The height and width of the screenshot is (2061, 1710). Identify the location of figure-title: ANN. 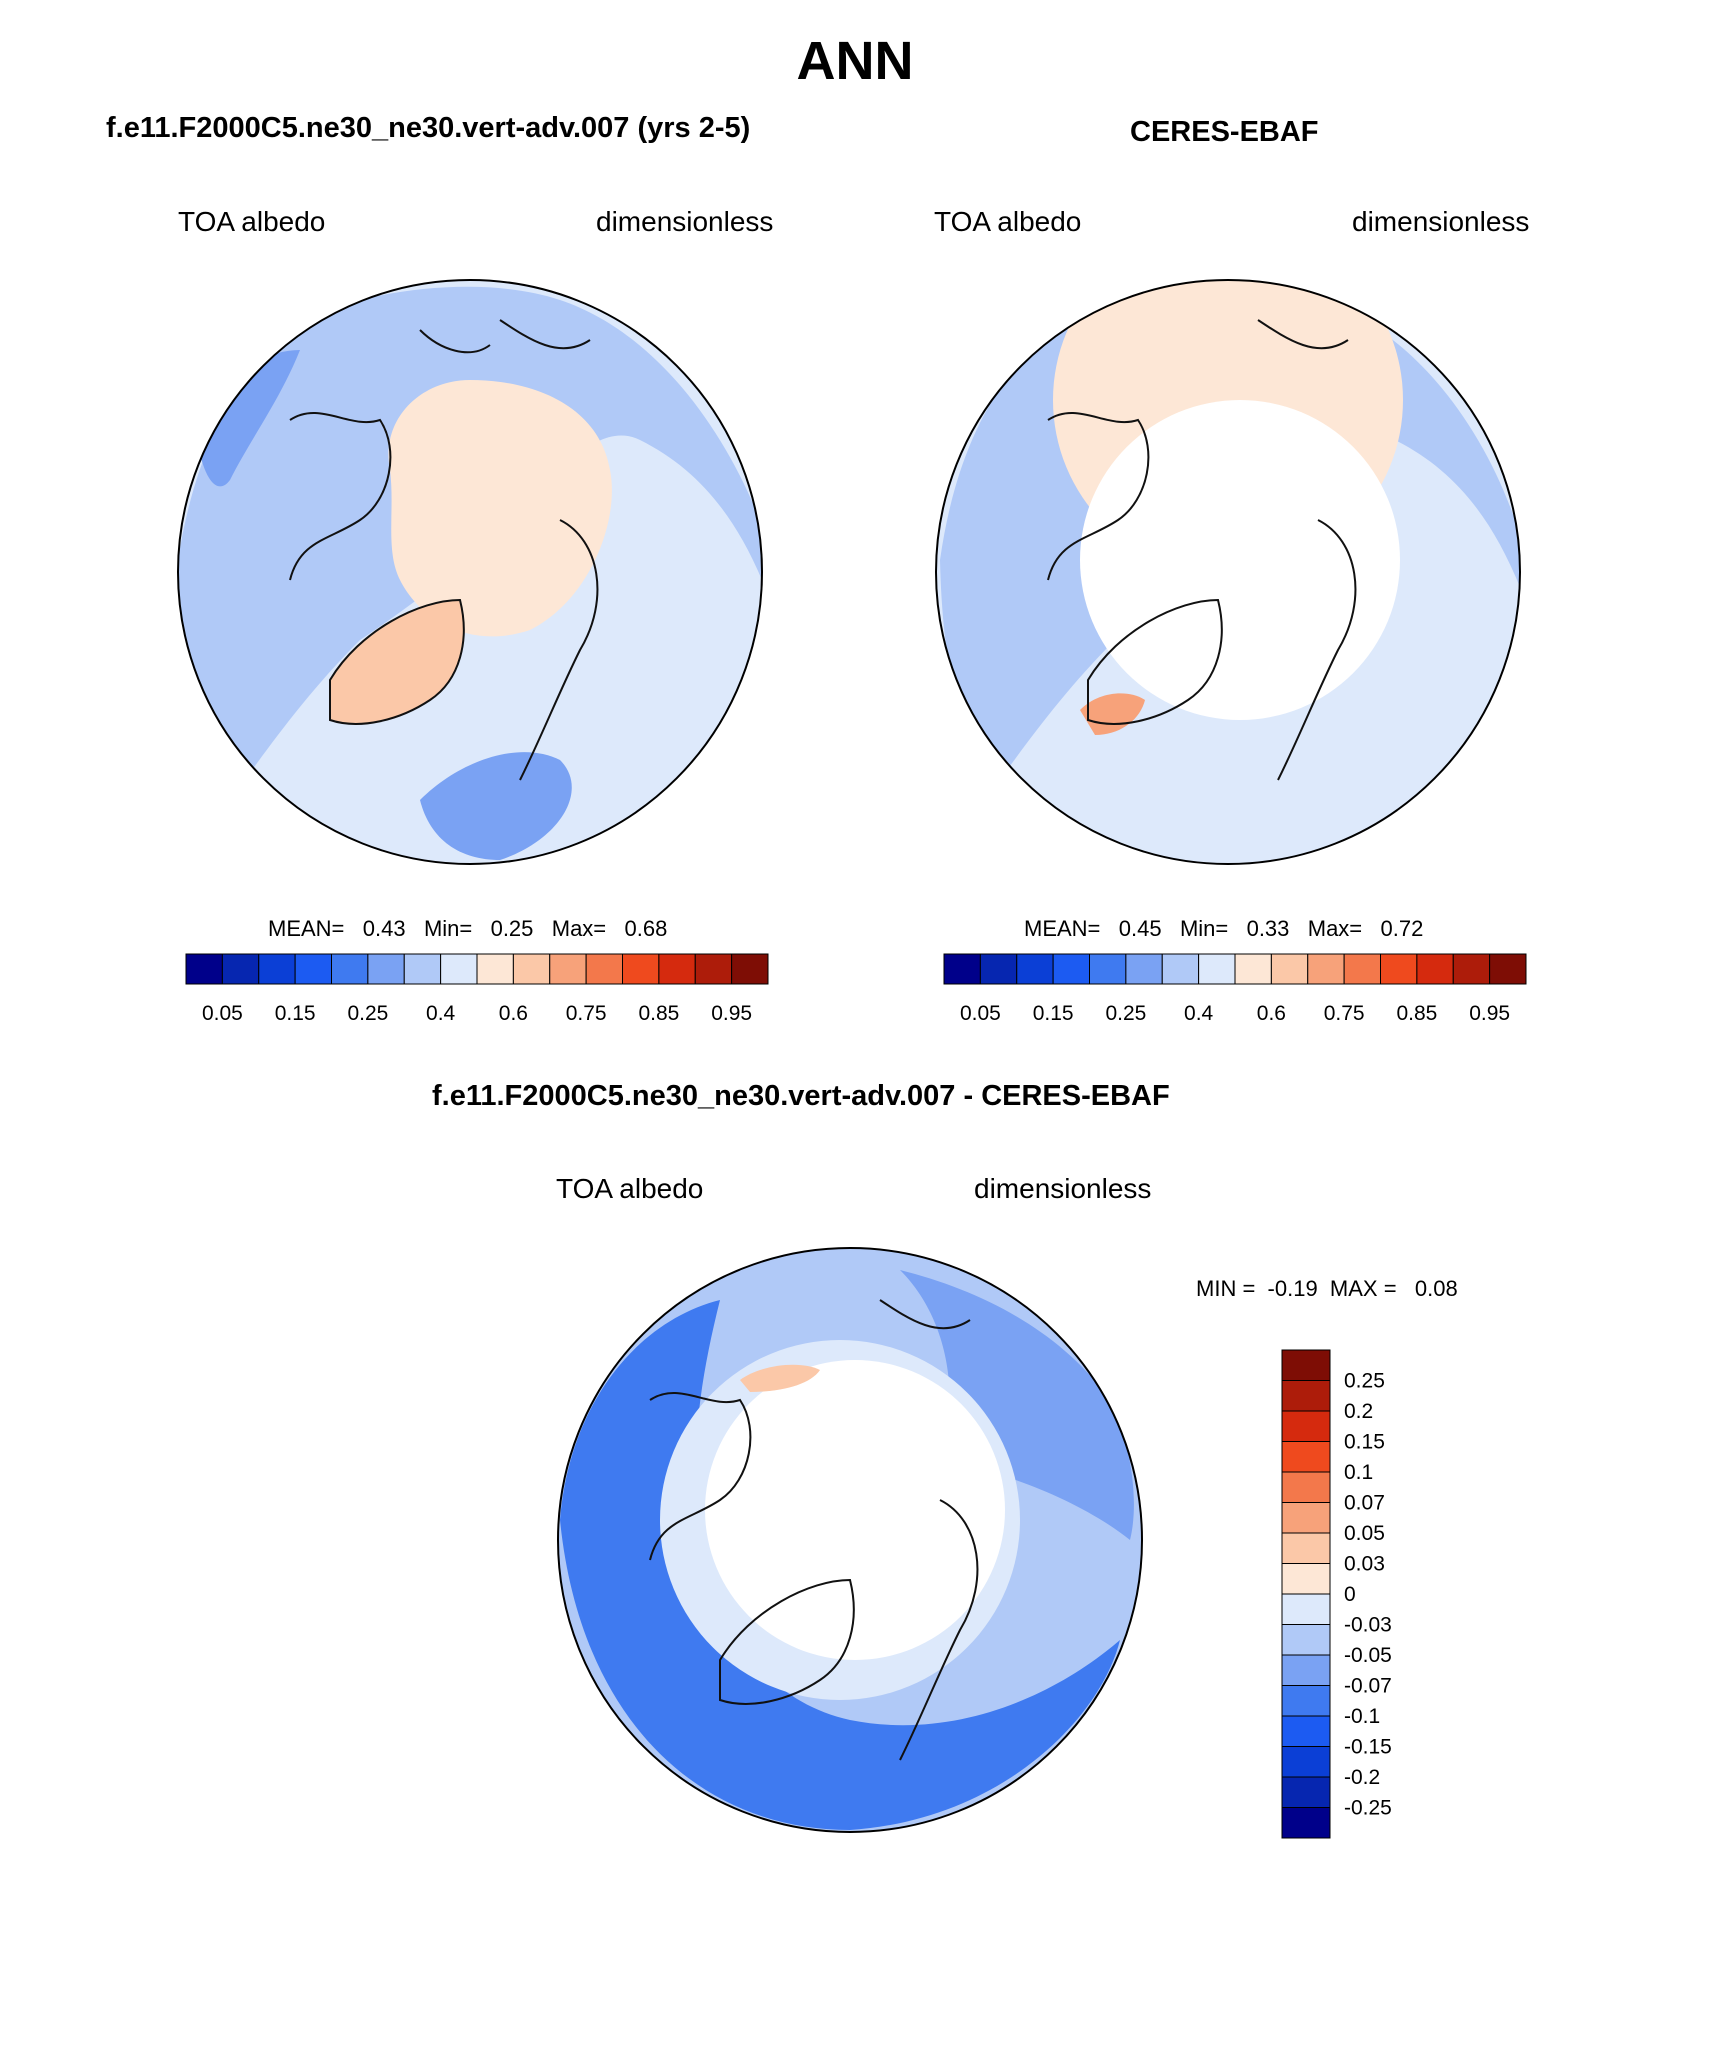
(855, 61).